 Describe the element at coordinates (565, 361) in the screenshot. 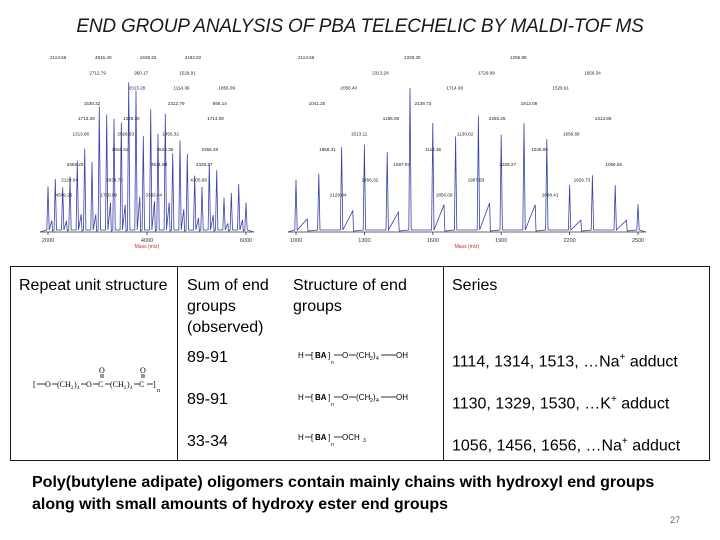

I see `row1-series: 1114, 1314, 1513, …Na+ adduct` at that location.